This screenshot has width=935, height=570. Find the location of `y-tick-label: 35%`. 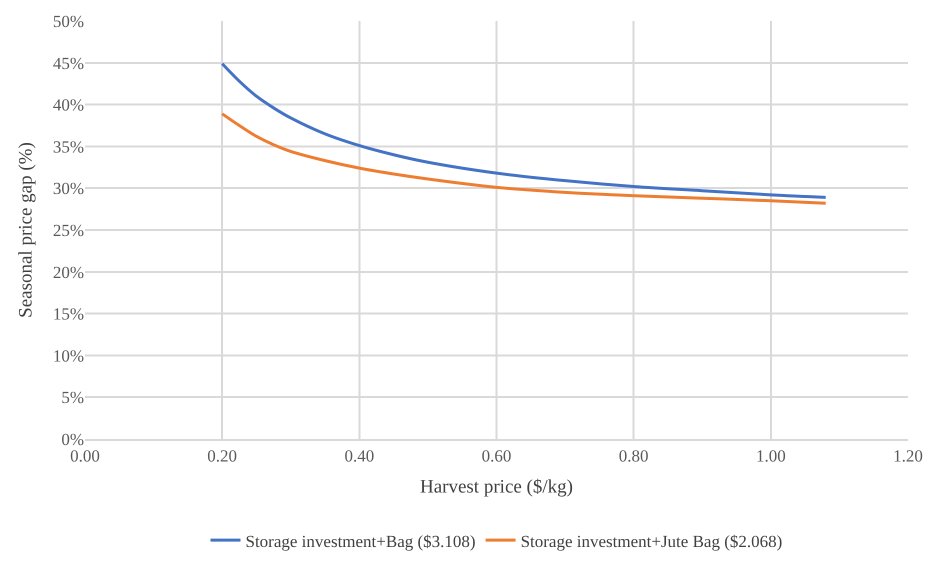

y-tick-label: 35% is located at coordinates (68, 146).